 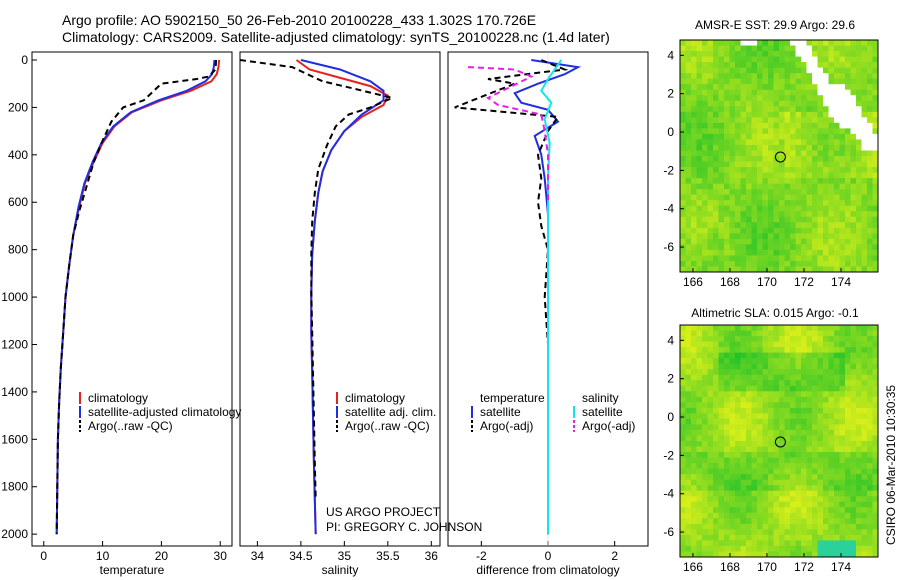 What do you see at coordinates (668, 532) in the screenshot?
I see `map-ytick-label: -6` at bounding box center [668, 532].